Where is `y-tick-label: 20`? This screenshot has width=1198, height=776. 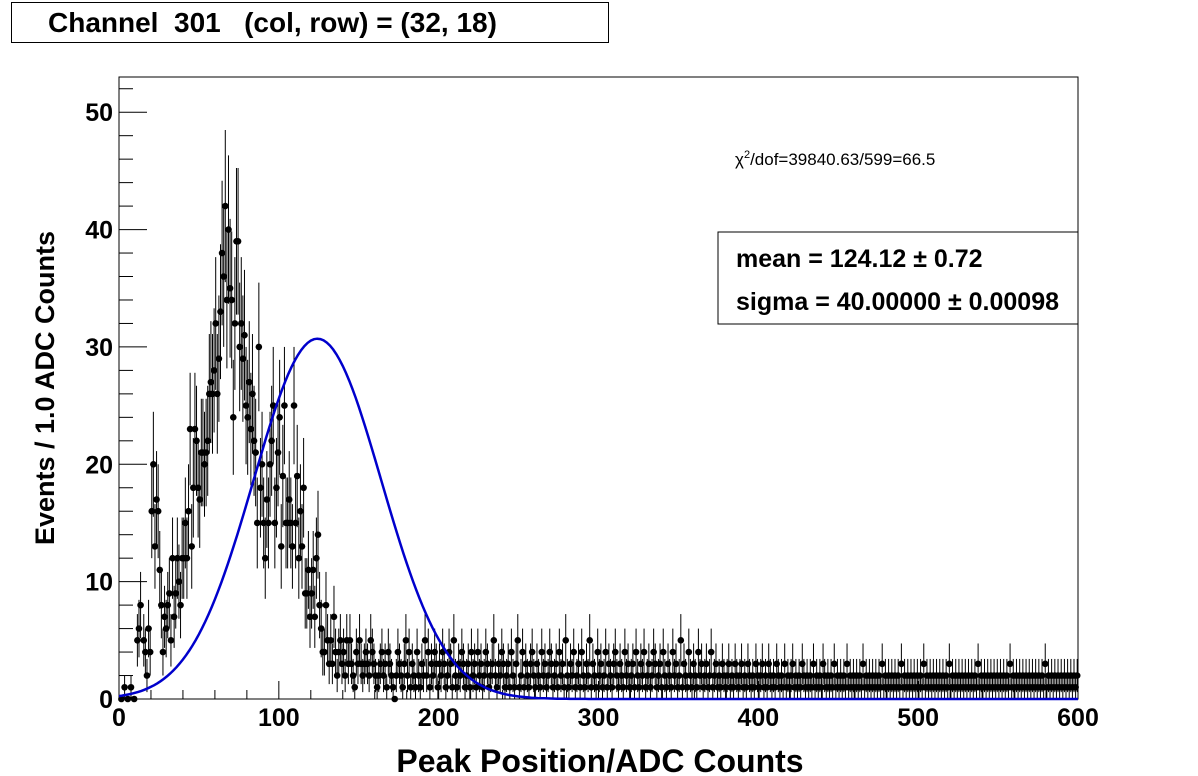
y-tick-label: 20 is located at coordinates (99, 465).